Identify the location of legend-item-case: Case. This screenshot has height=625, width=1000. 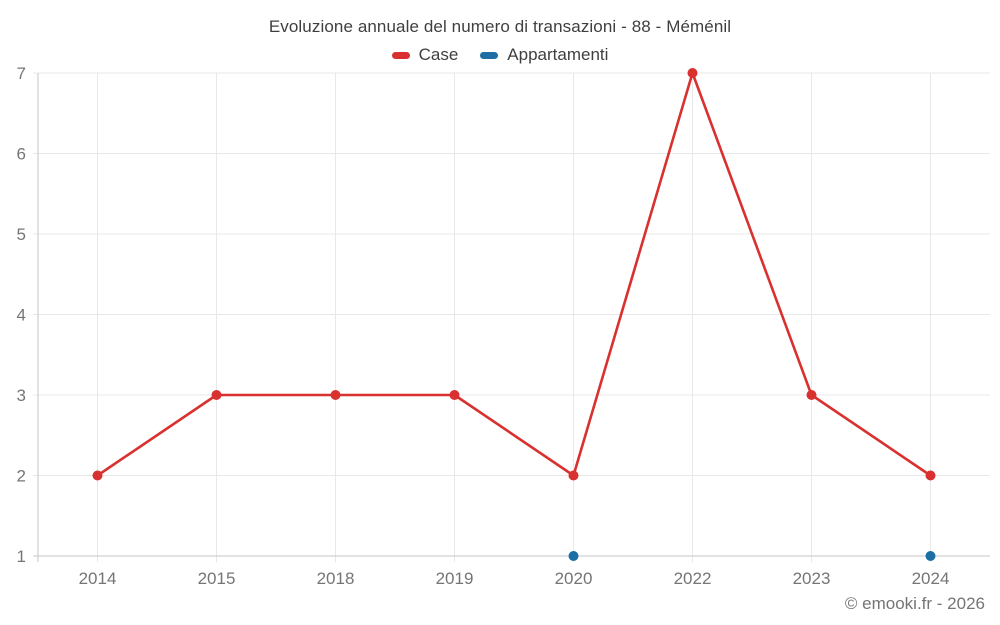
(425, 55).